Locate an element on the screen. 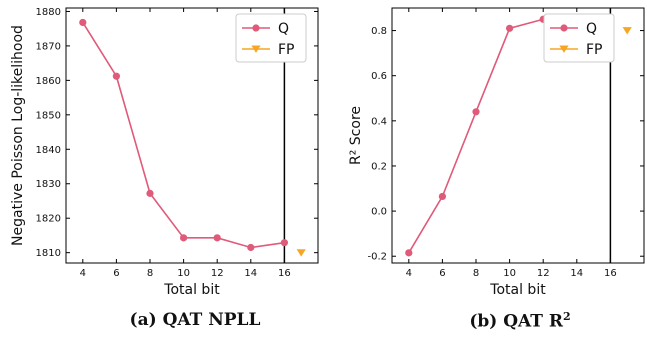  caption-b-text: (b) QAT R is located at coordinates (516, 321).